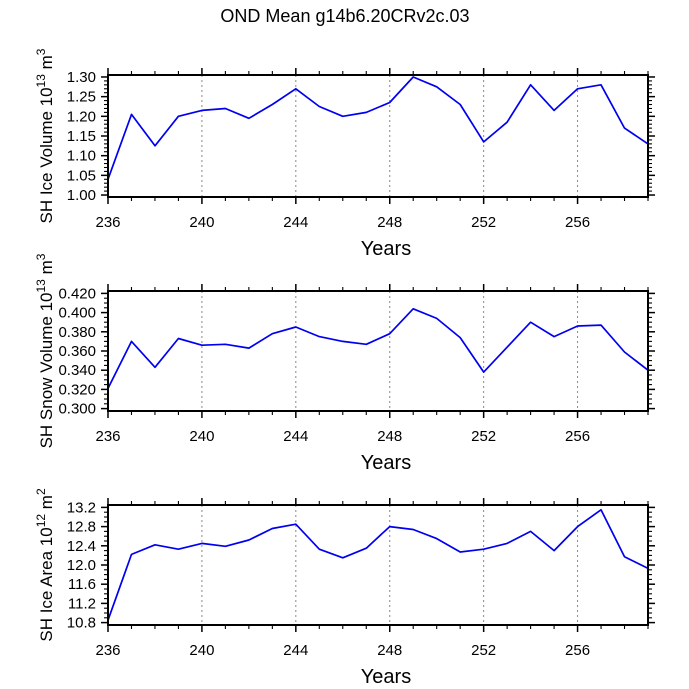 This screenshot has width=689, height=689. Describe the element at coordinates (81, 507) in the screenshot. I see `y-tick-label: 13.2` at that location.